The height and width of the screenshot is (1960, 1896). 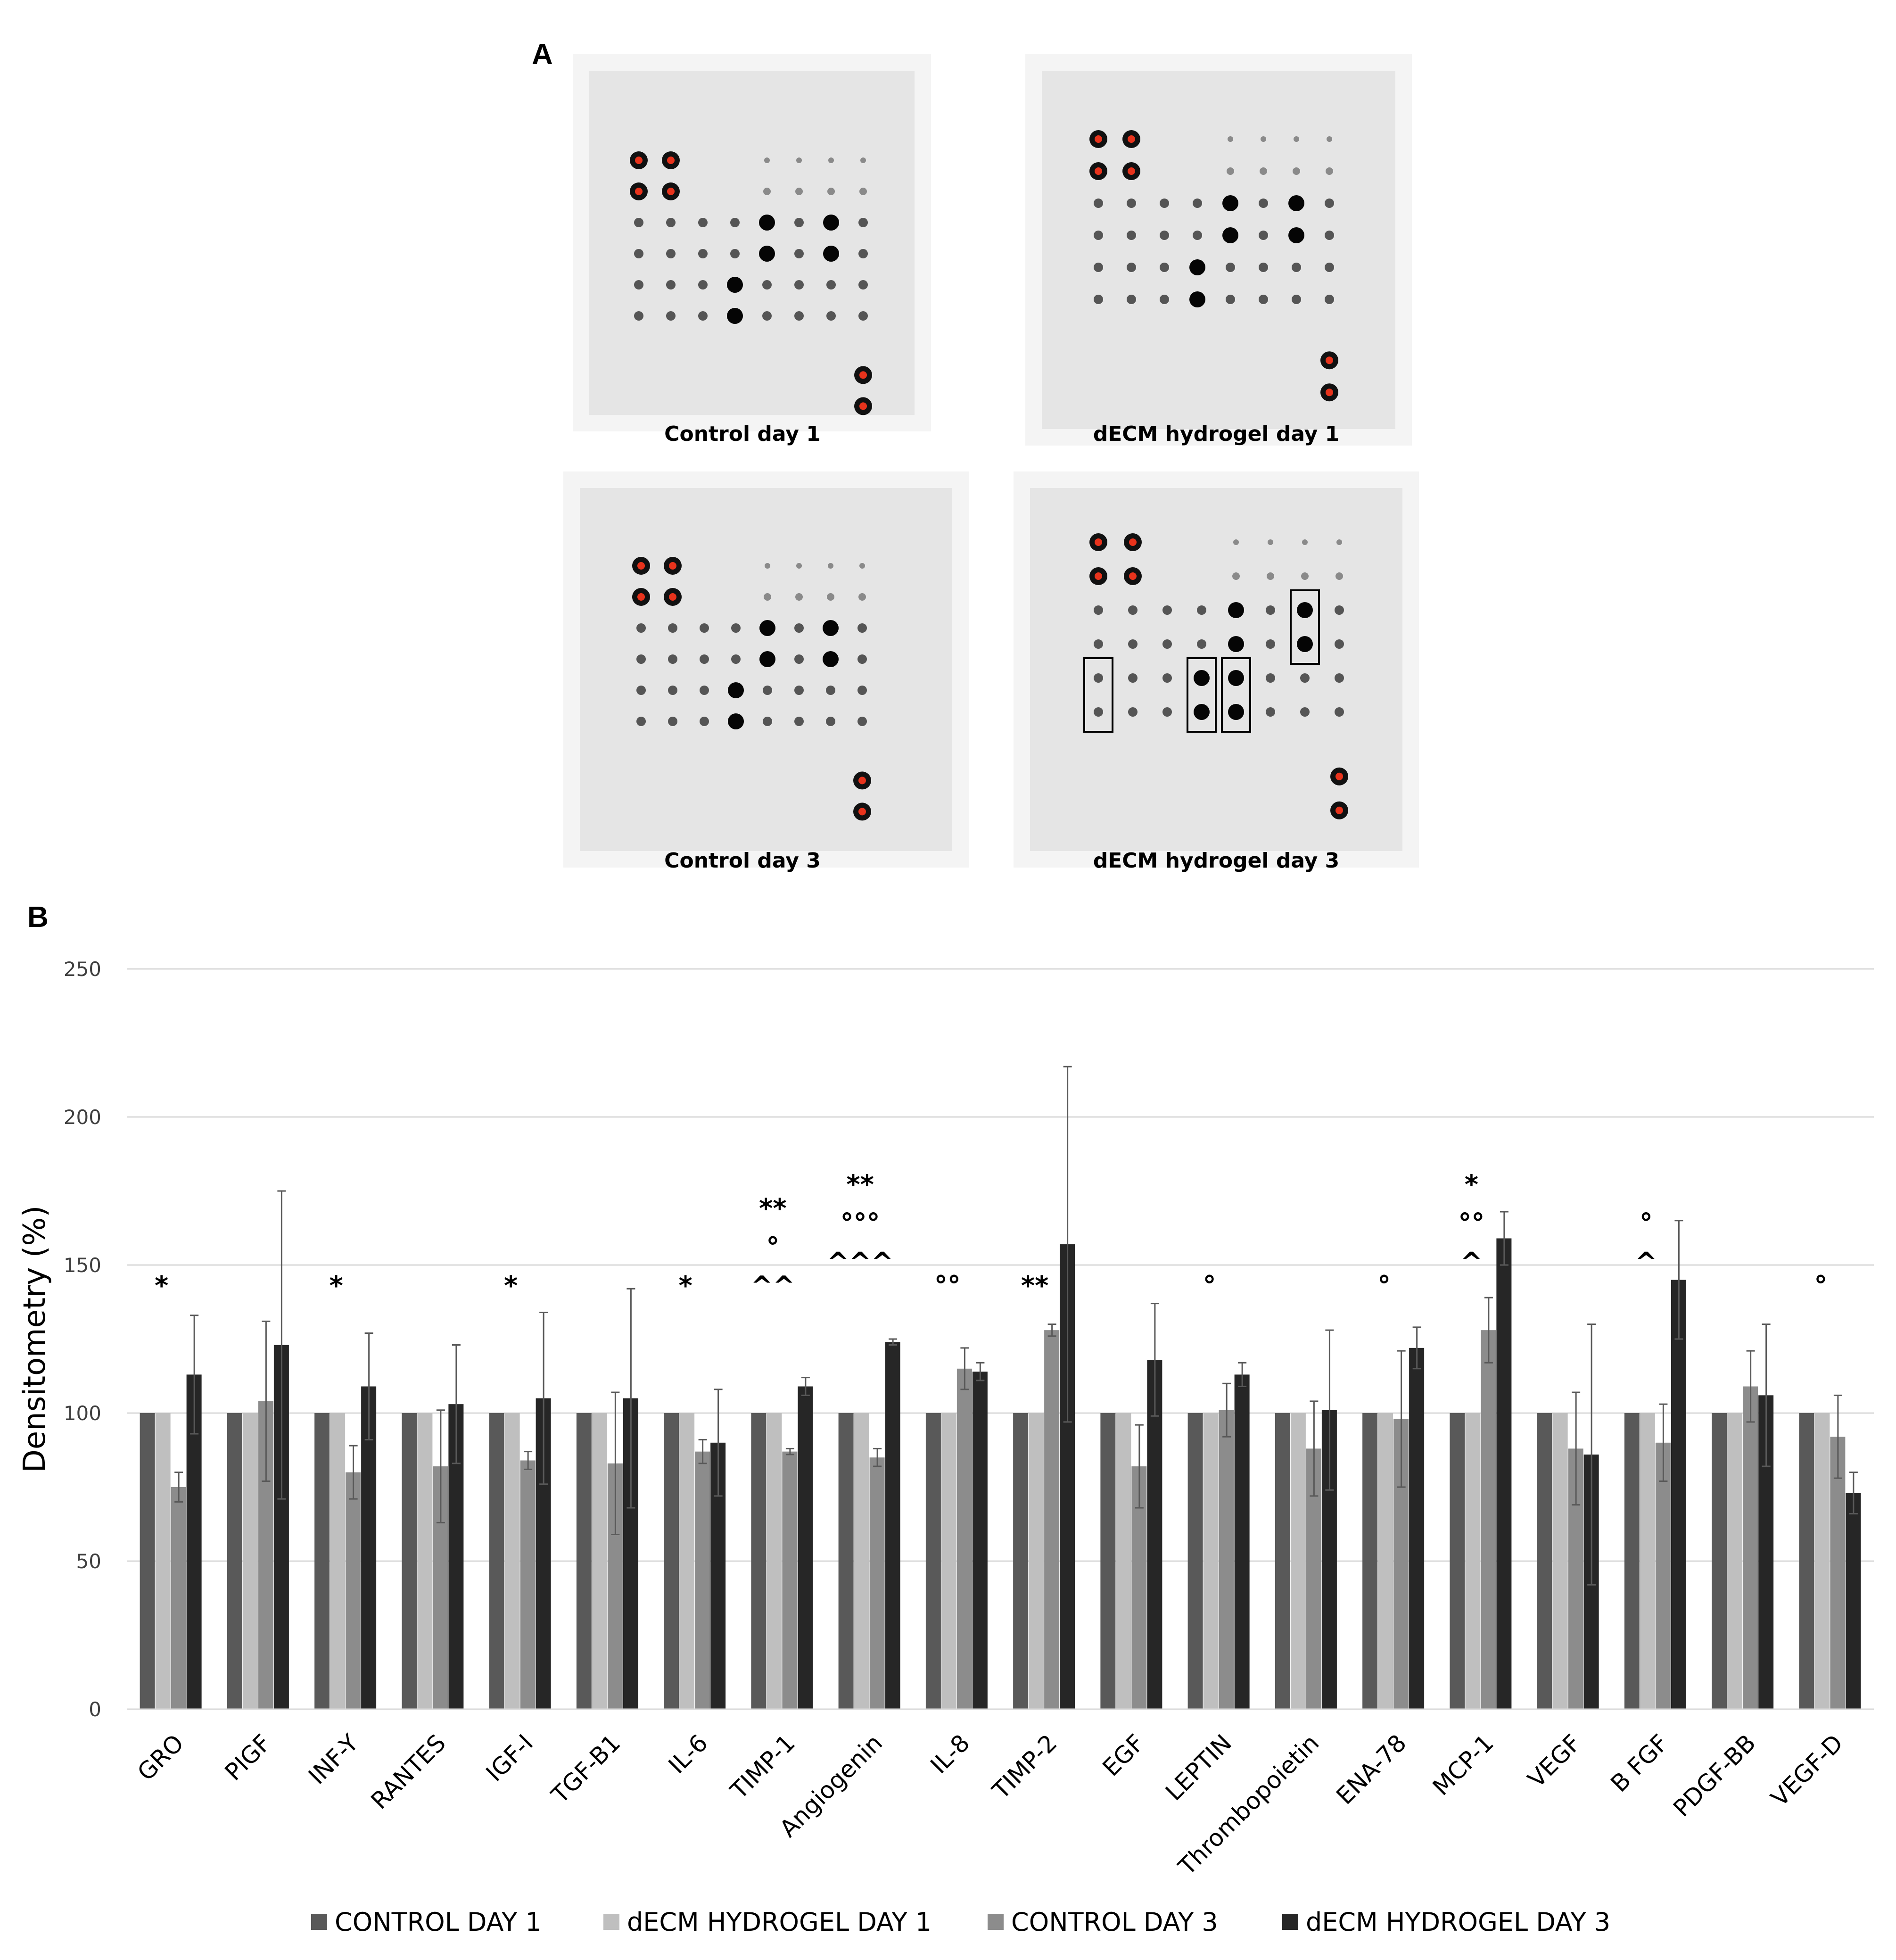 I want to click on bar-decm-hydrogel-day-3-vegf-d, so click(x=1853, y=1601).